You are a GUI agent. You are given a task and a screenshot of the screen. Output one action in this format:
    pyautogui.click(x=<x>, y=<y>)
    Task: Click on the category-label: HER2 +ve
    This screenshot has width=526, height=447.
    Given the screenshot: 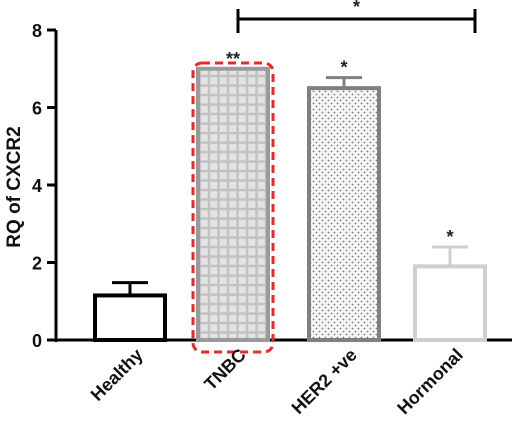 What is the action you would take?
    pyautogui.click(x=324, y=381)
    